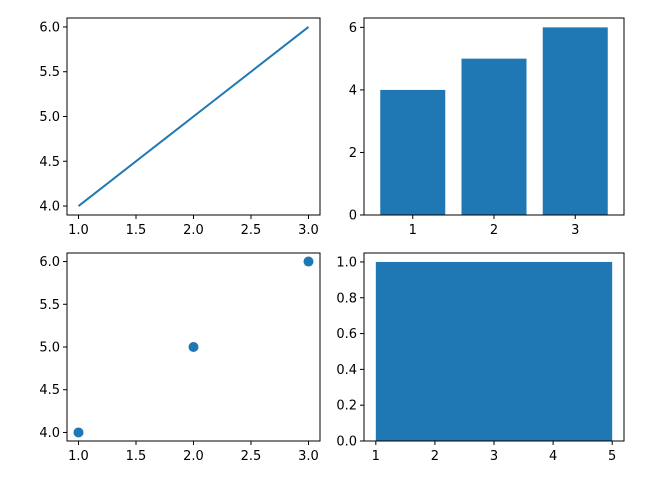  What do you see at coordinates (612, 456) in the screenshot?
I see `x-tick-label: 5` at bounding box center [612, 456].